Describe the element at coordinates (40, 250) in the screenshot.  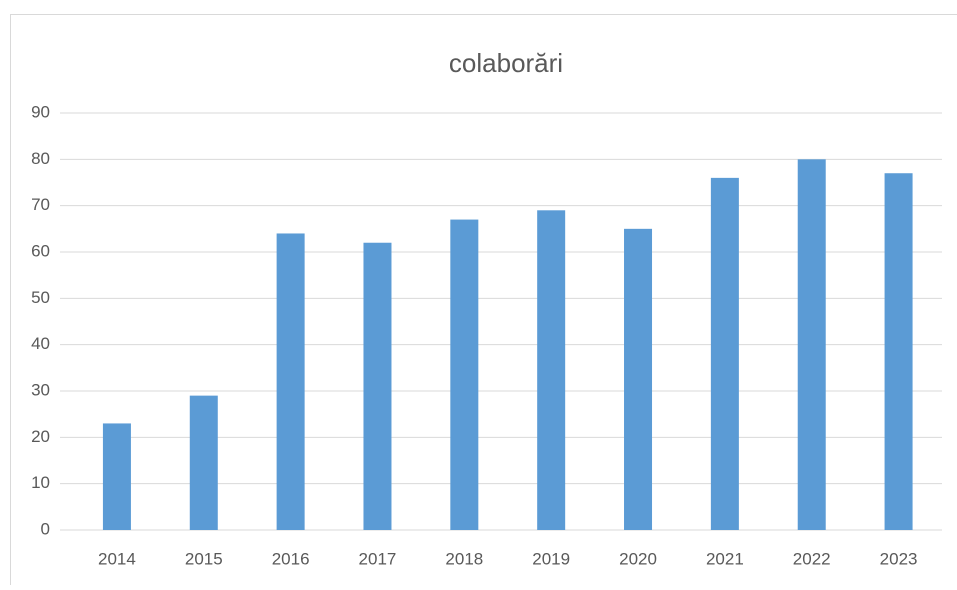
I see `y-tick-label: 60` at that location.